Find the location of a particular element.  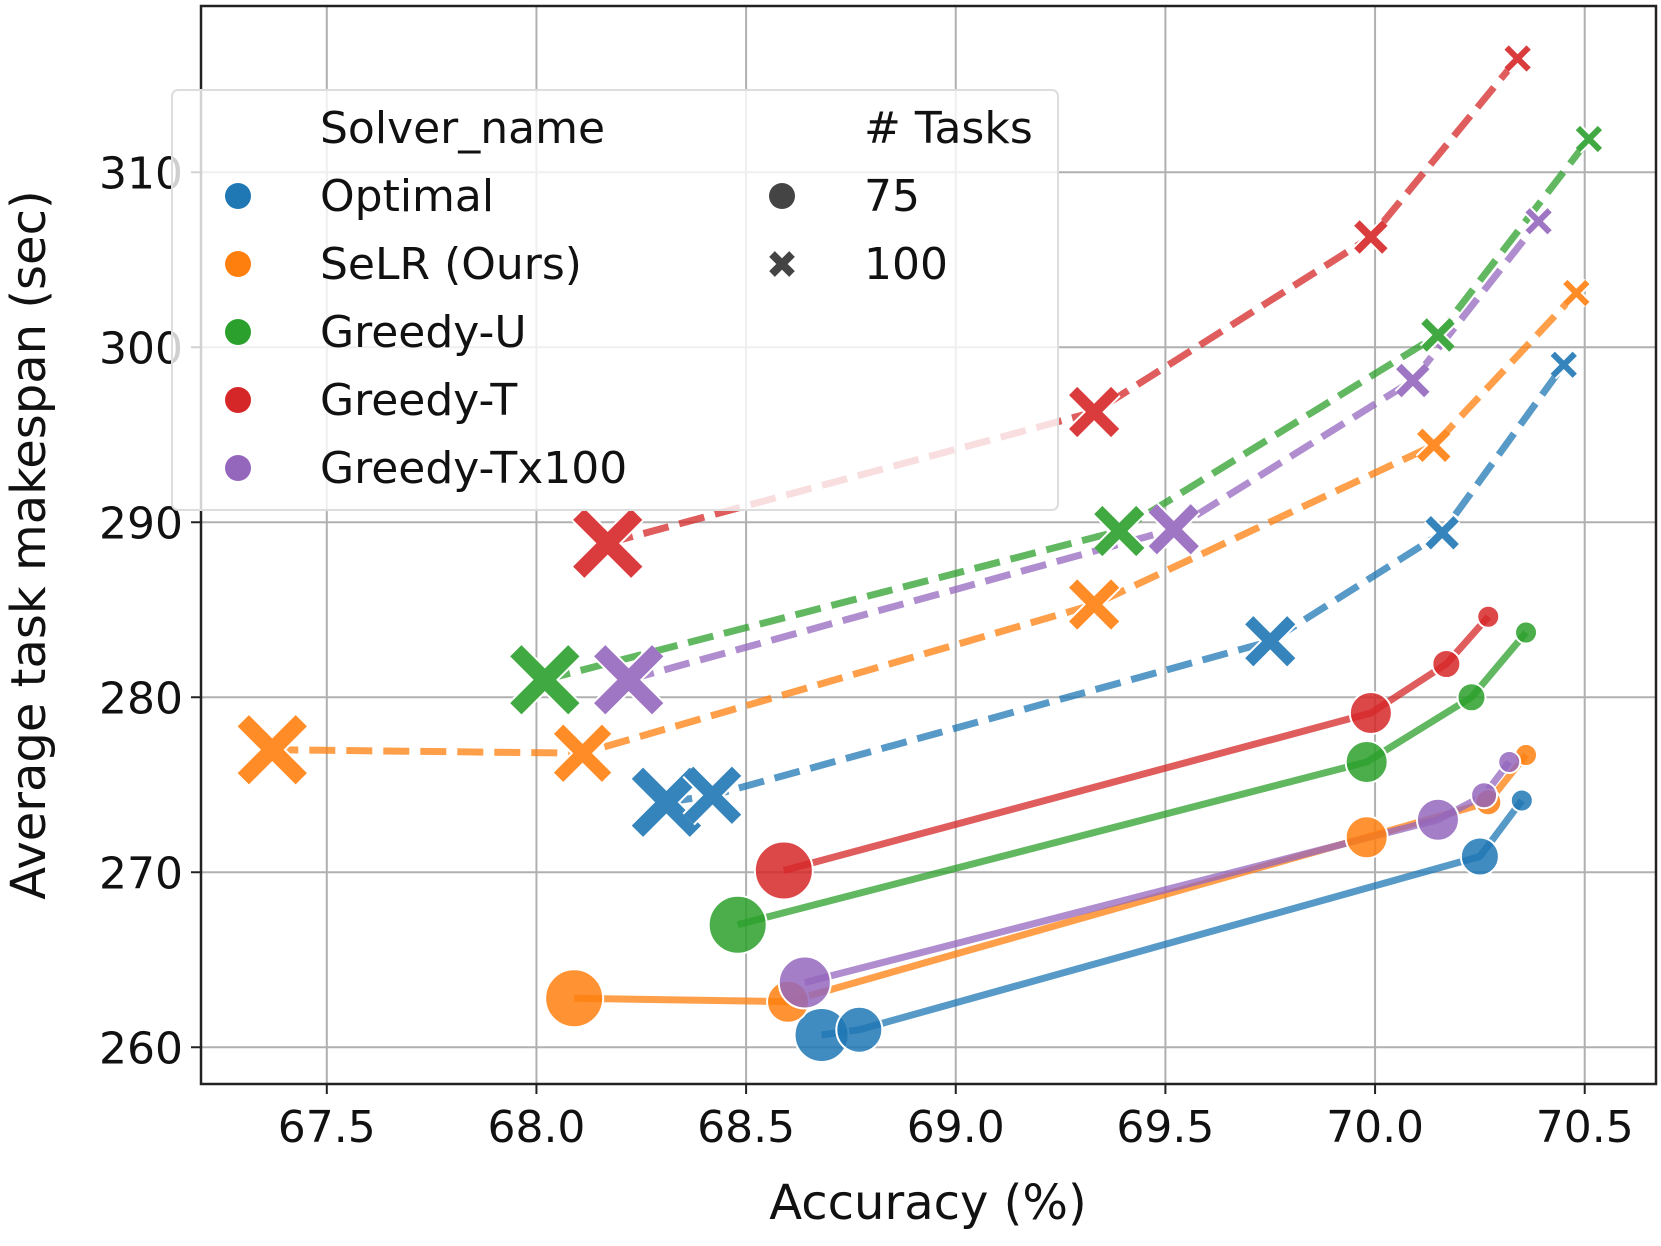

legend-entry-optimal: Optimal is located at coordinates (407, 196).